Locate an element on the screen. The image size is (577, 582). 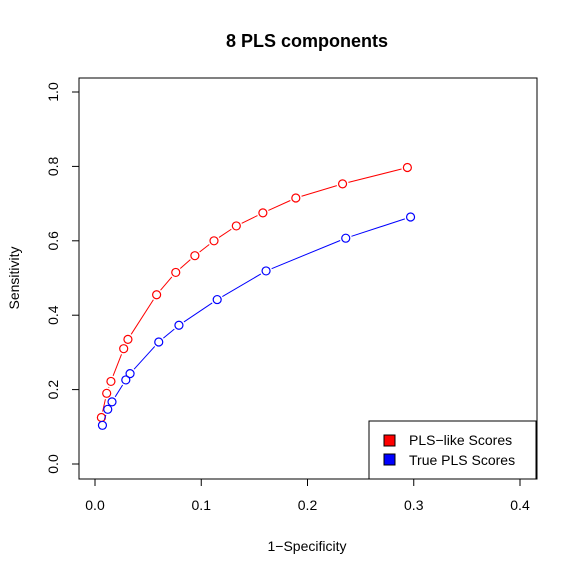
y-tick-label: 0.8 is located at coordinates (53, 166).